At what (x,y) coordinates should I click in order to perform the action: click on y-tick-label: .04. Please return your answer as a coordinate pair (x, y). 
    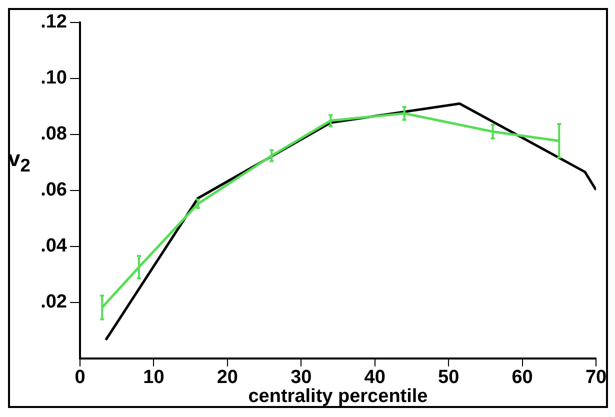
    Looking at the image, I should click on (54, 246).